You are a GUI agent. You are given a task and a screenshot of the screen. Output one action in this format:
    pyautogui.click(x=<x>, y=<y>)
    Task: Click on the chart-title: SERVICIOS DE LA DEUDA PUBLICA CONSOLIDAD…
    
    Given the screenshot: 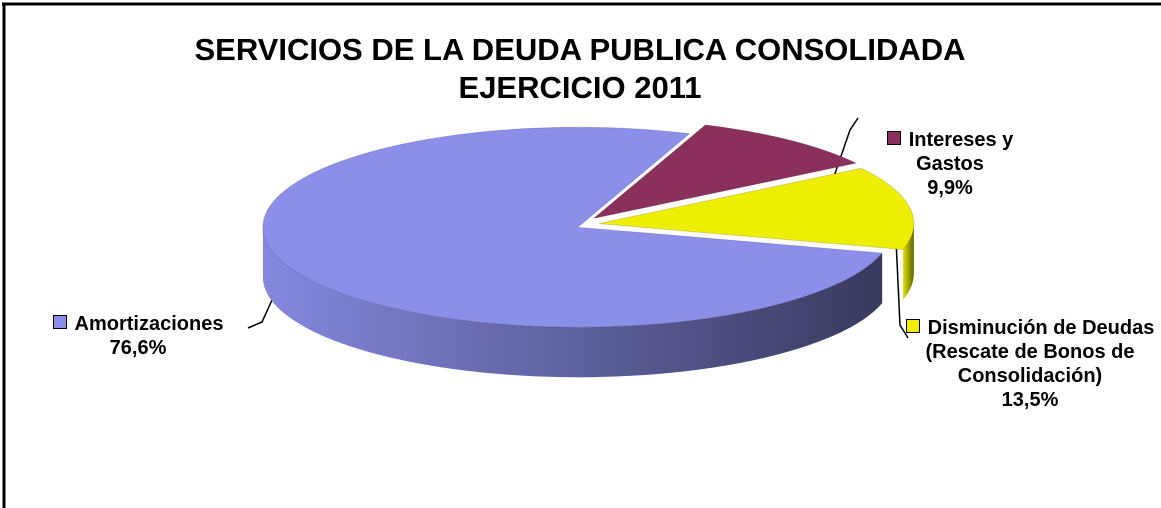 What is the action you would take?
    pyautogui.click(x=579, y=49)
    